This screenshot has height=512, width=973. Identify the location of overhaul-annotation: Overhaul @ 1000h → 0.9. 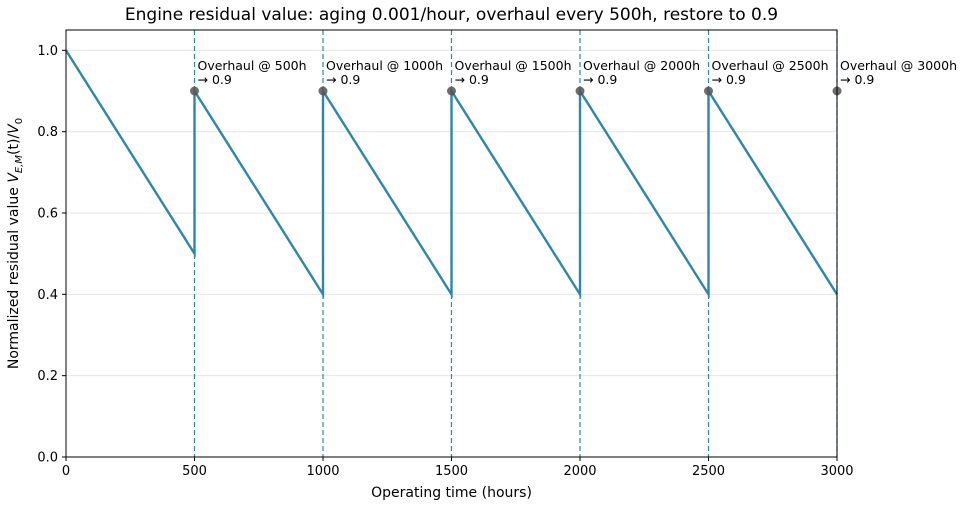
(384, 72).